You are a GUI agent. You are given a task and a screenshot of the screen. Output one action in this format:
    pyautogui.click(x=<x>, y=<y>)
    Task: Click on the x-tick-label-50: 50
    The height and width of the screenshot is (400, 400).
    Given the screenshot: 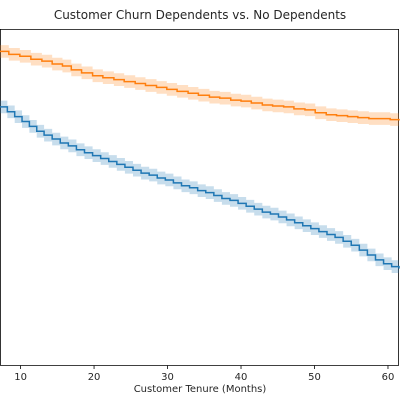 What is the action you would take?
    pyautogui.click(x=314, y=377)
    